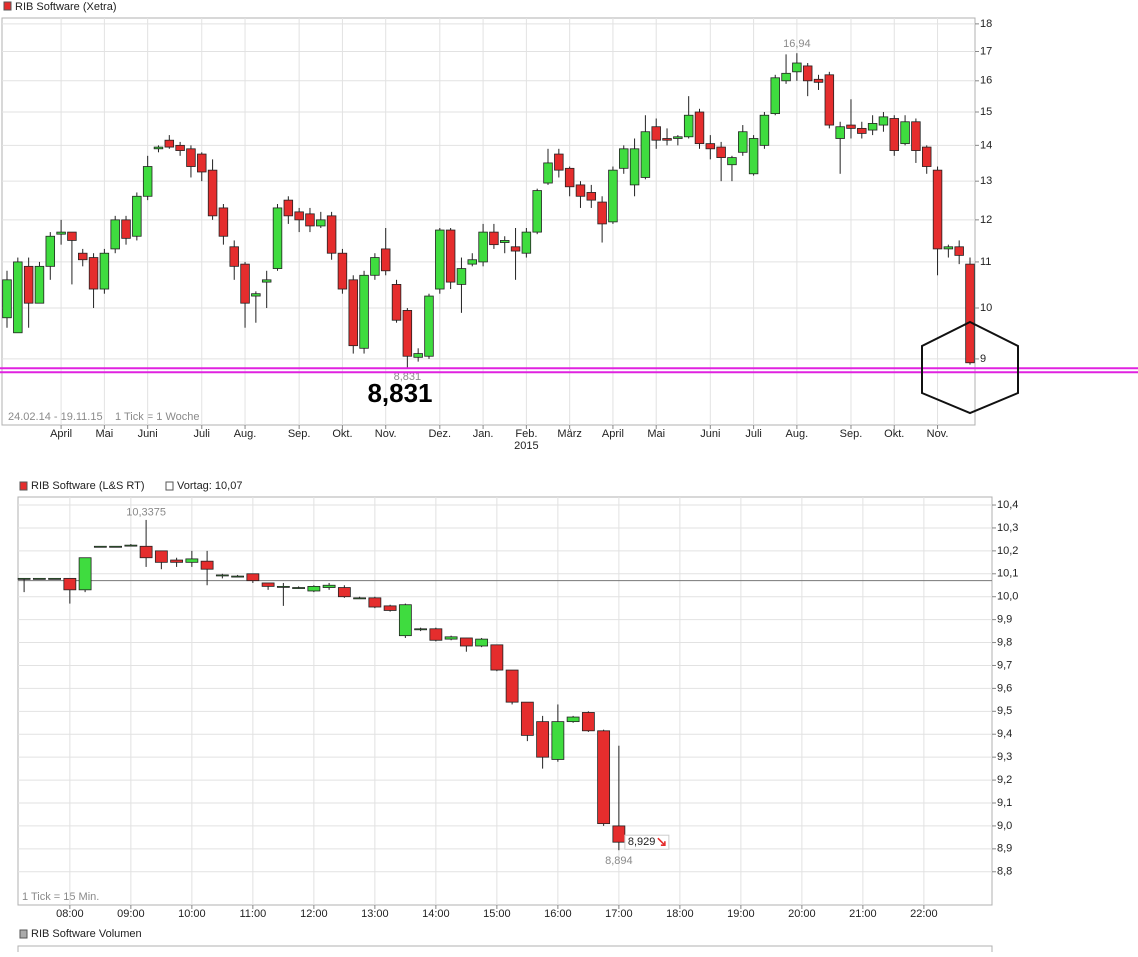 Image resolution: width=1138 pixels, height=957 pixels. What do you see at coordinates (483, 434) in the screenshot?
I see `x-tick-label: Jan.` at bounding box center [483, 434].